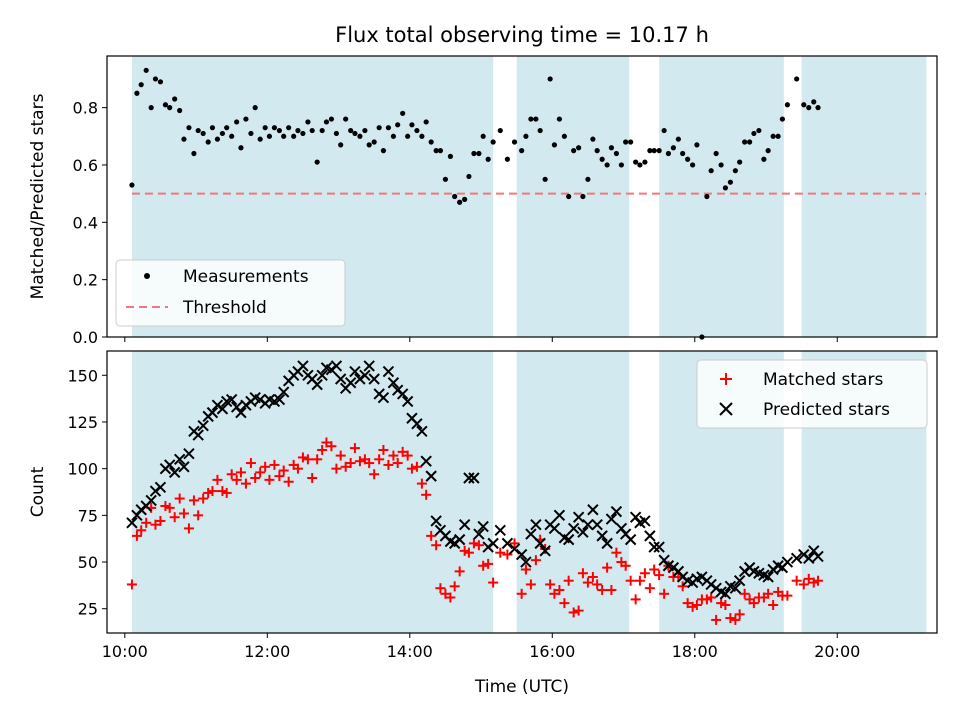 This screenshot has height=720, width=960. What do you see at coordinates (38, 196) in the screenshot?
I see `top-y-axis-label: Matched/Predicted stars` at bounding box center [38, 196].